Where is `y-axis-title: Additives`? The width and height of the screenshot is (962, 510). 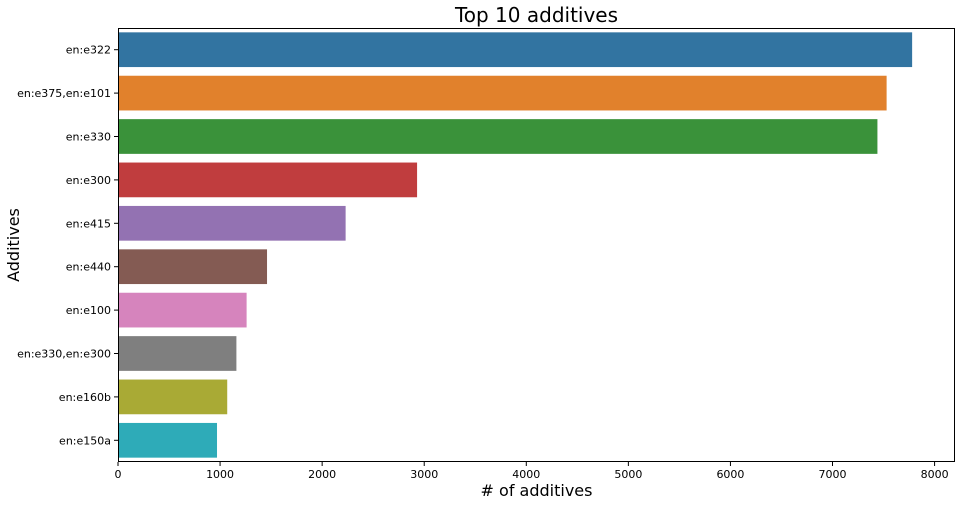 y-axis-title: Additives is located at coordinates (13, 245).